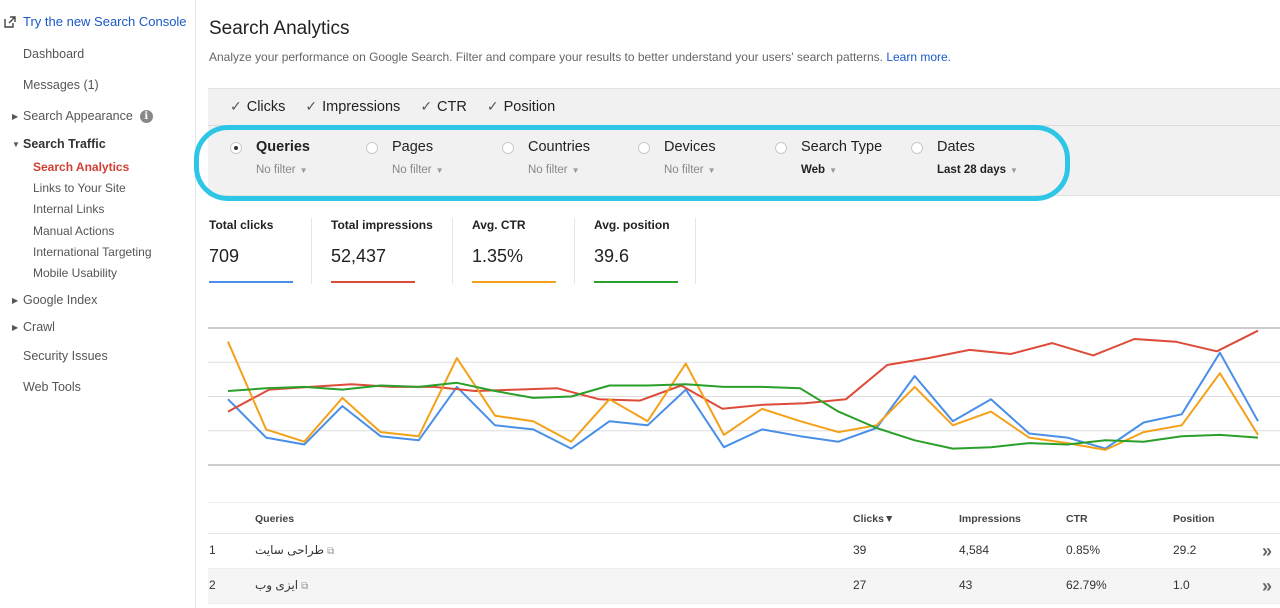 This screenshot has width=1280, height=608. I want to click on table-row: 2 ایزی وب ⧉ 27 43 62.79% 1.0 », so click(744, 586).